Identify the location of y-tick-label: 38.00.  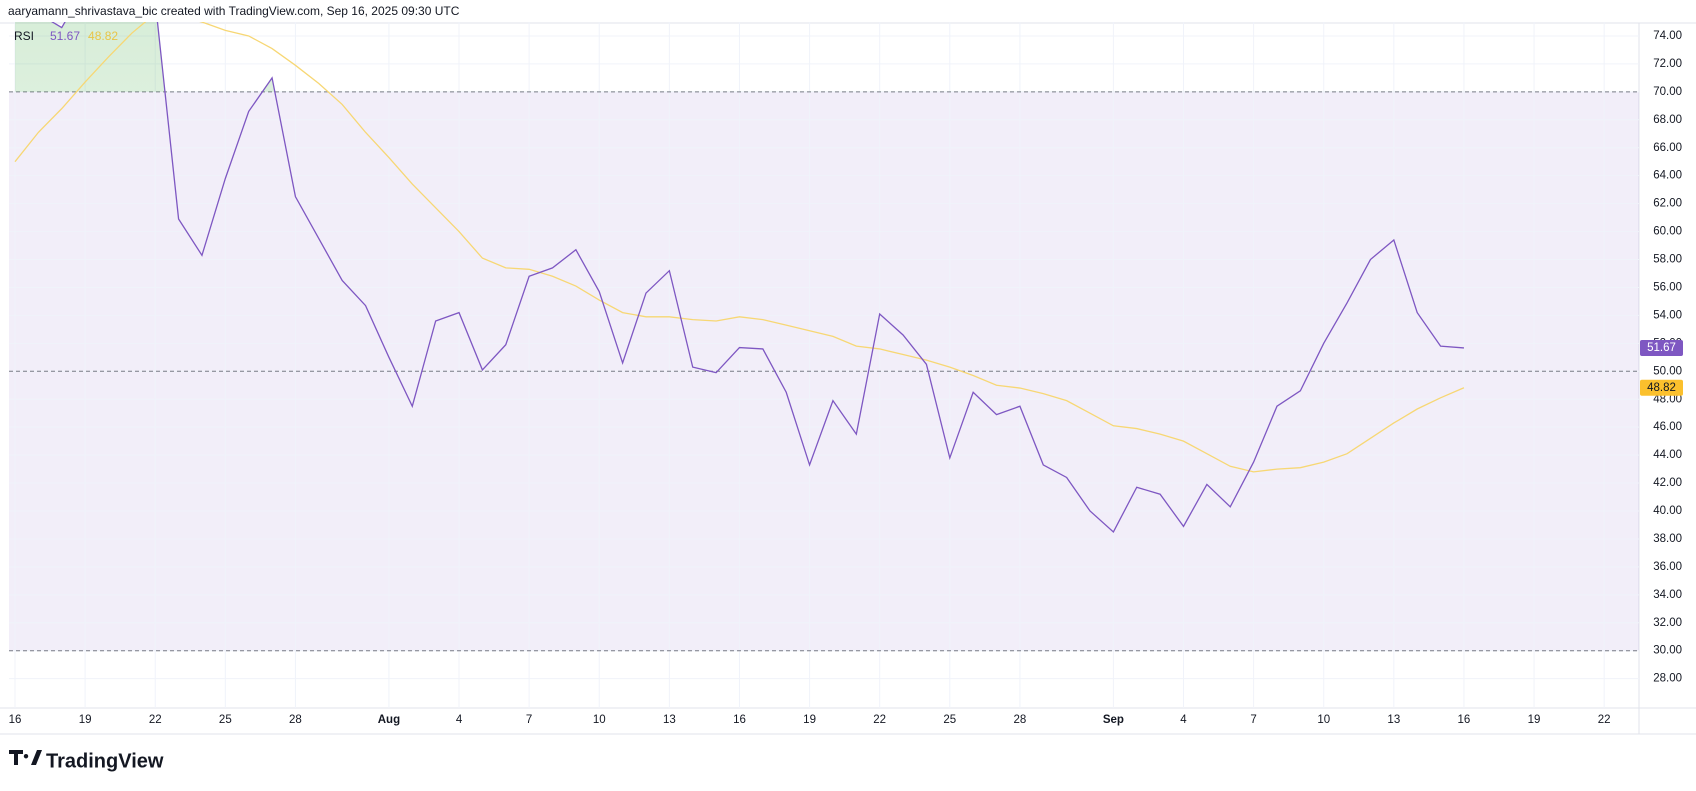
(1667, 539).